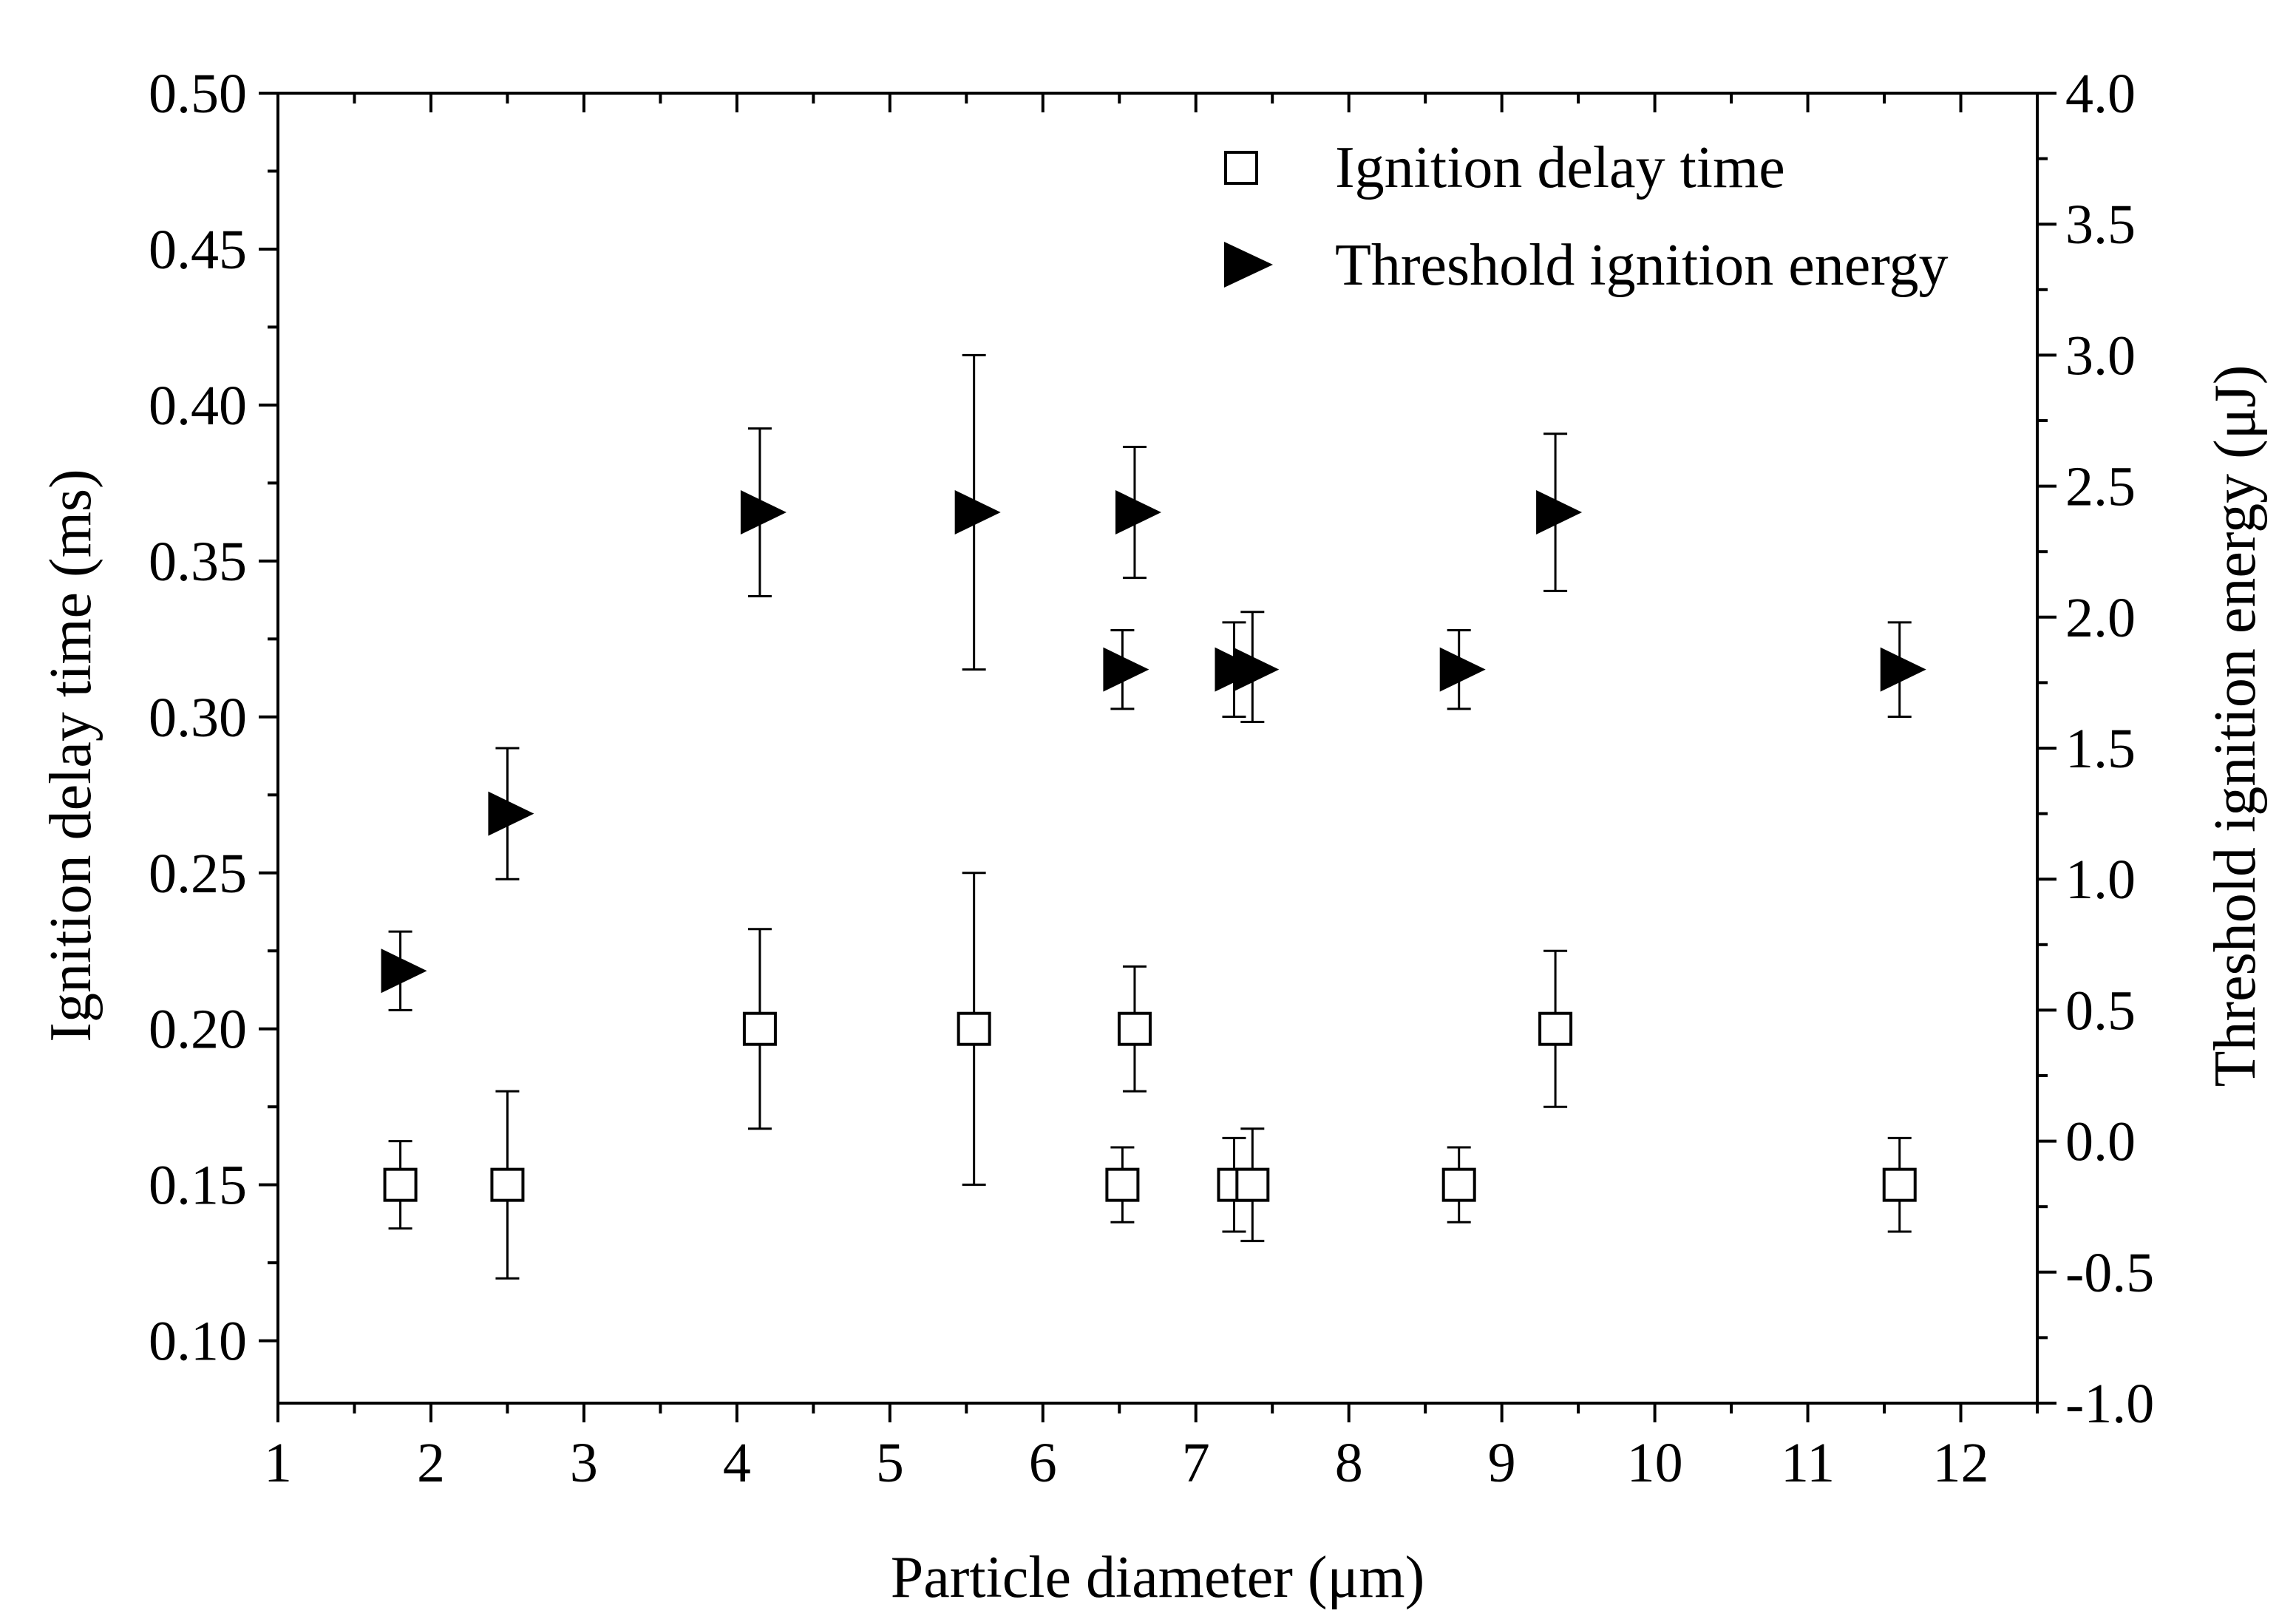 The width and height of the screenshot is (2296, 1619). What do you see at coordinates (198, 1342) in the screenshot?
I see `y-tick-label-left: 0.10` at bounding box center [198, 1342].